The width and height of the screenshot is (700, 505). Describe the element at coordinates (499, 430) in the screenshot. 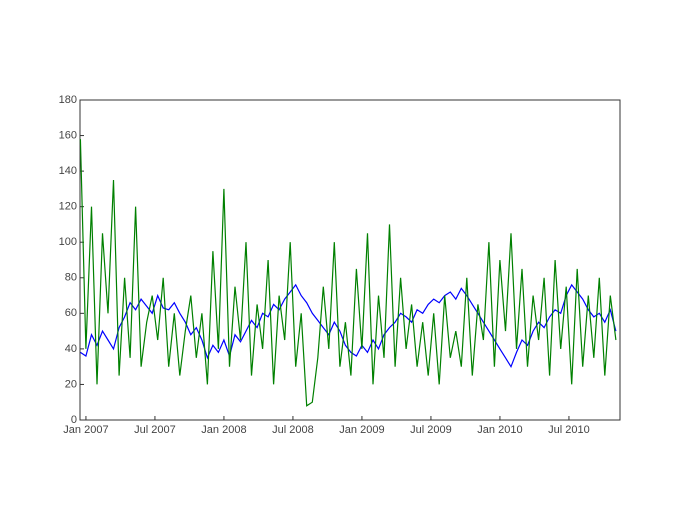

I see `x-tick-label: Jan 2010` at that location.